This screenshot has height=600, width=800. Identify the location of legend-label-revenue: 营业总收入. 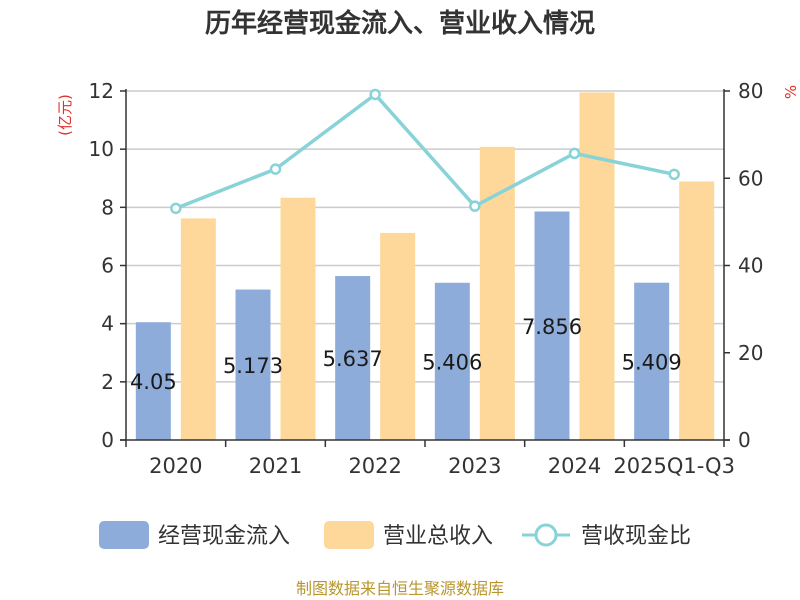
(438, 536).